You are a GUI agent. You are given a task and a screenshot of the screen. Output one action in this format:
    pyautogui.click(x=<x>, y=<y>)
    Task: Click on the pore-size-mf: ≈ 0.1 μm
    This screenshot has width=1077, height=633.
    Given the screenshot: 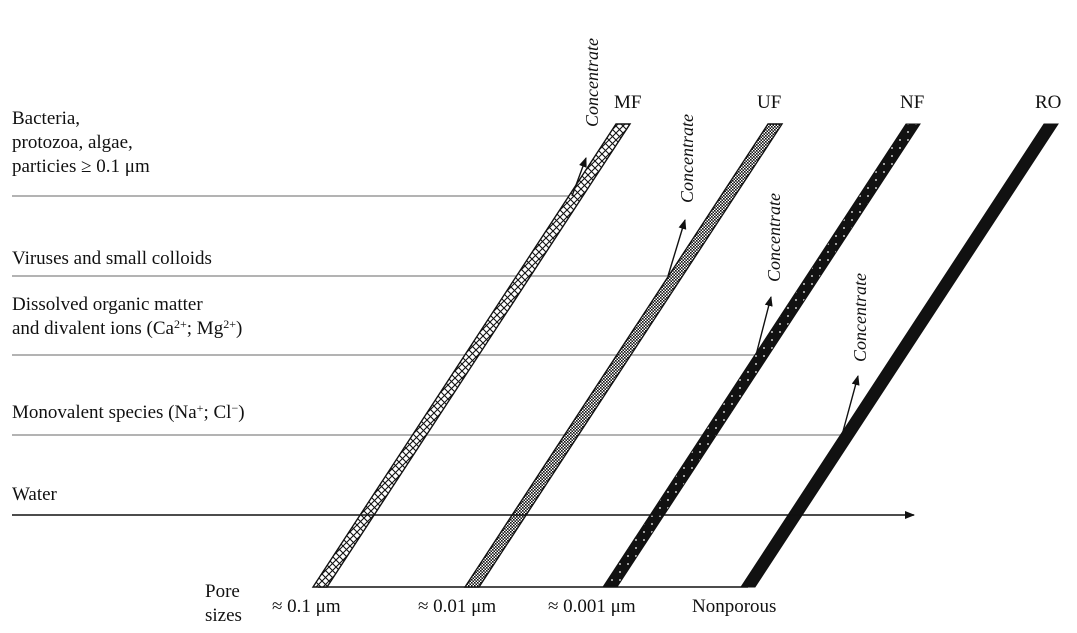 What is the action you would take?
    pyautogui.click(x=306, y=606)
    